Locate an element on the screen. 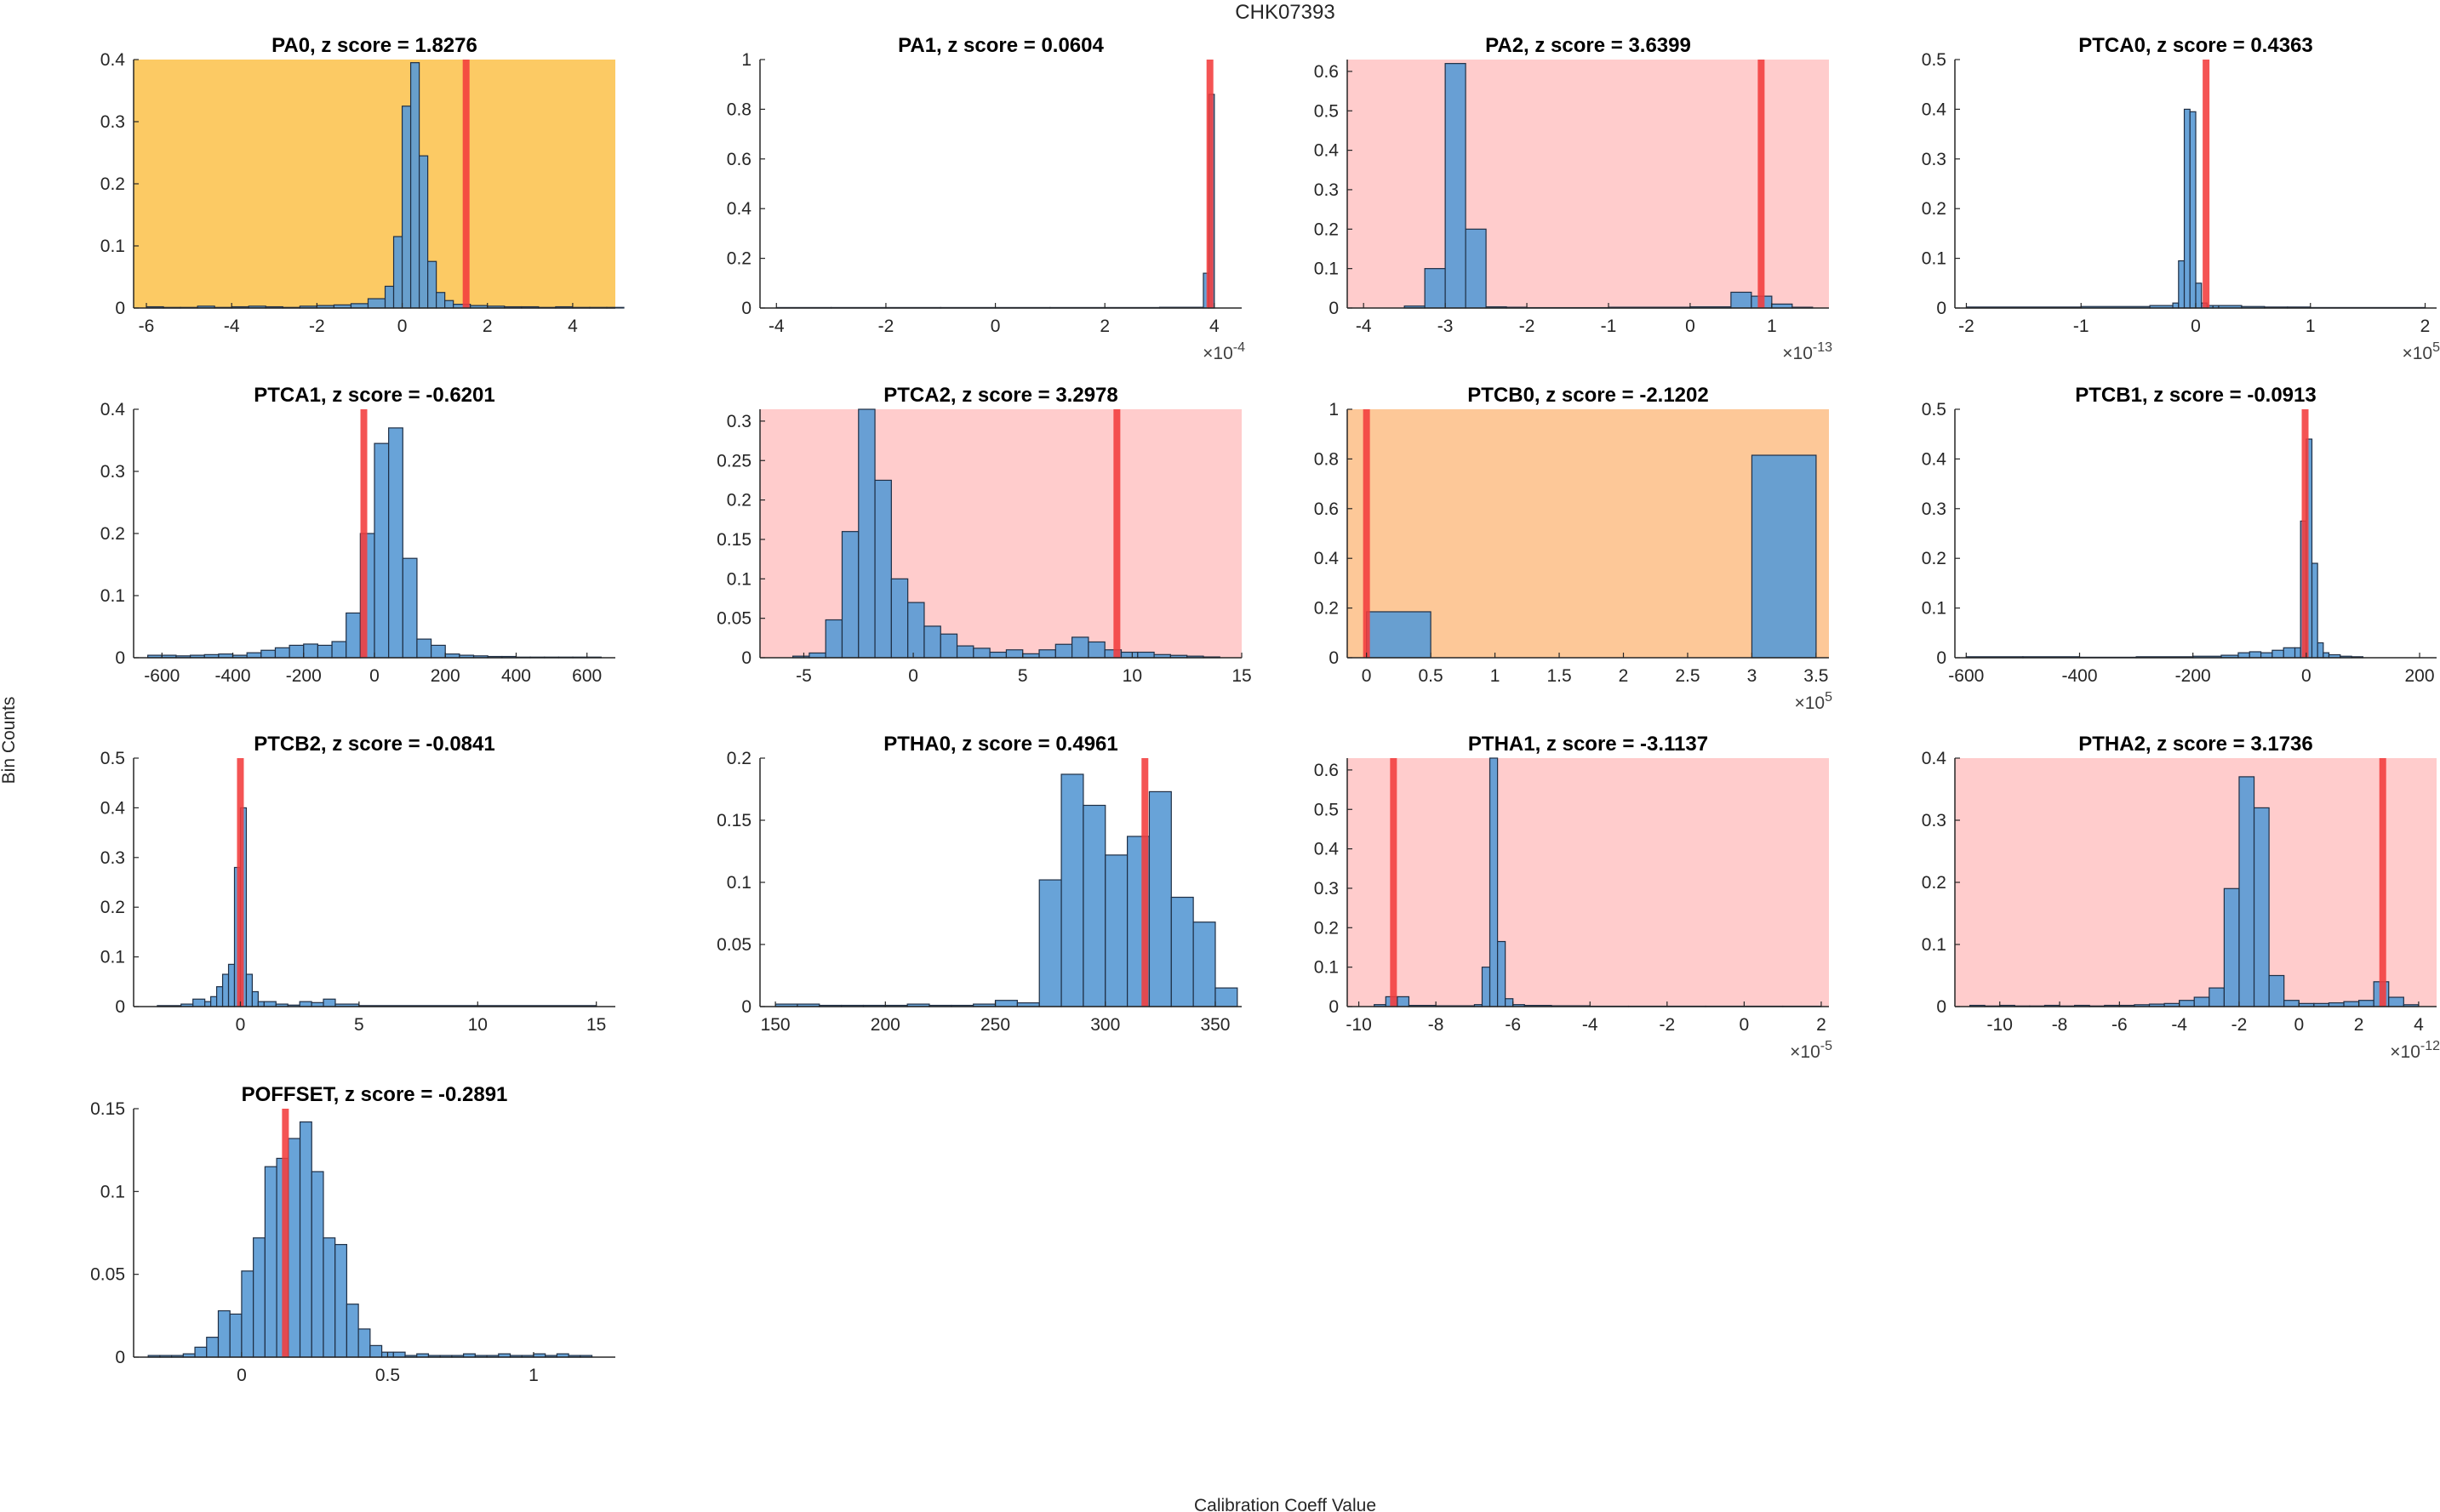  subplot-title: PTCA2, z score = 3.2978 is located at coordinates (1000, 395).